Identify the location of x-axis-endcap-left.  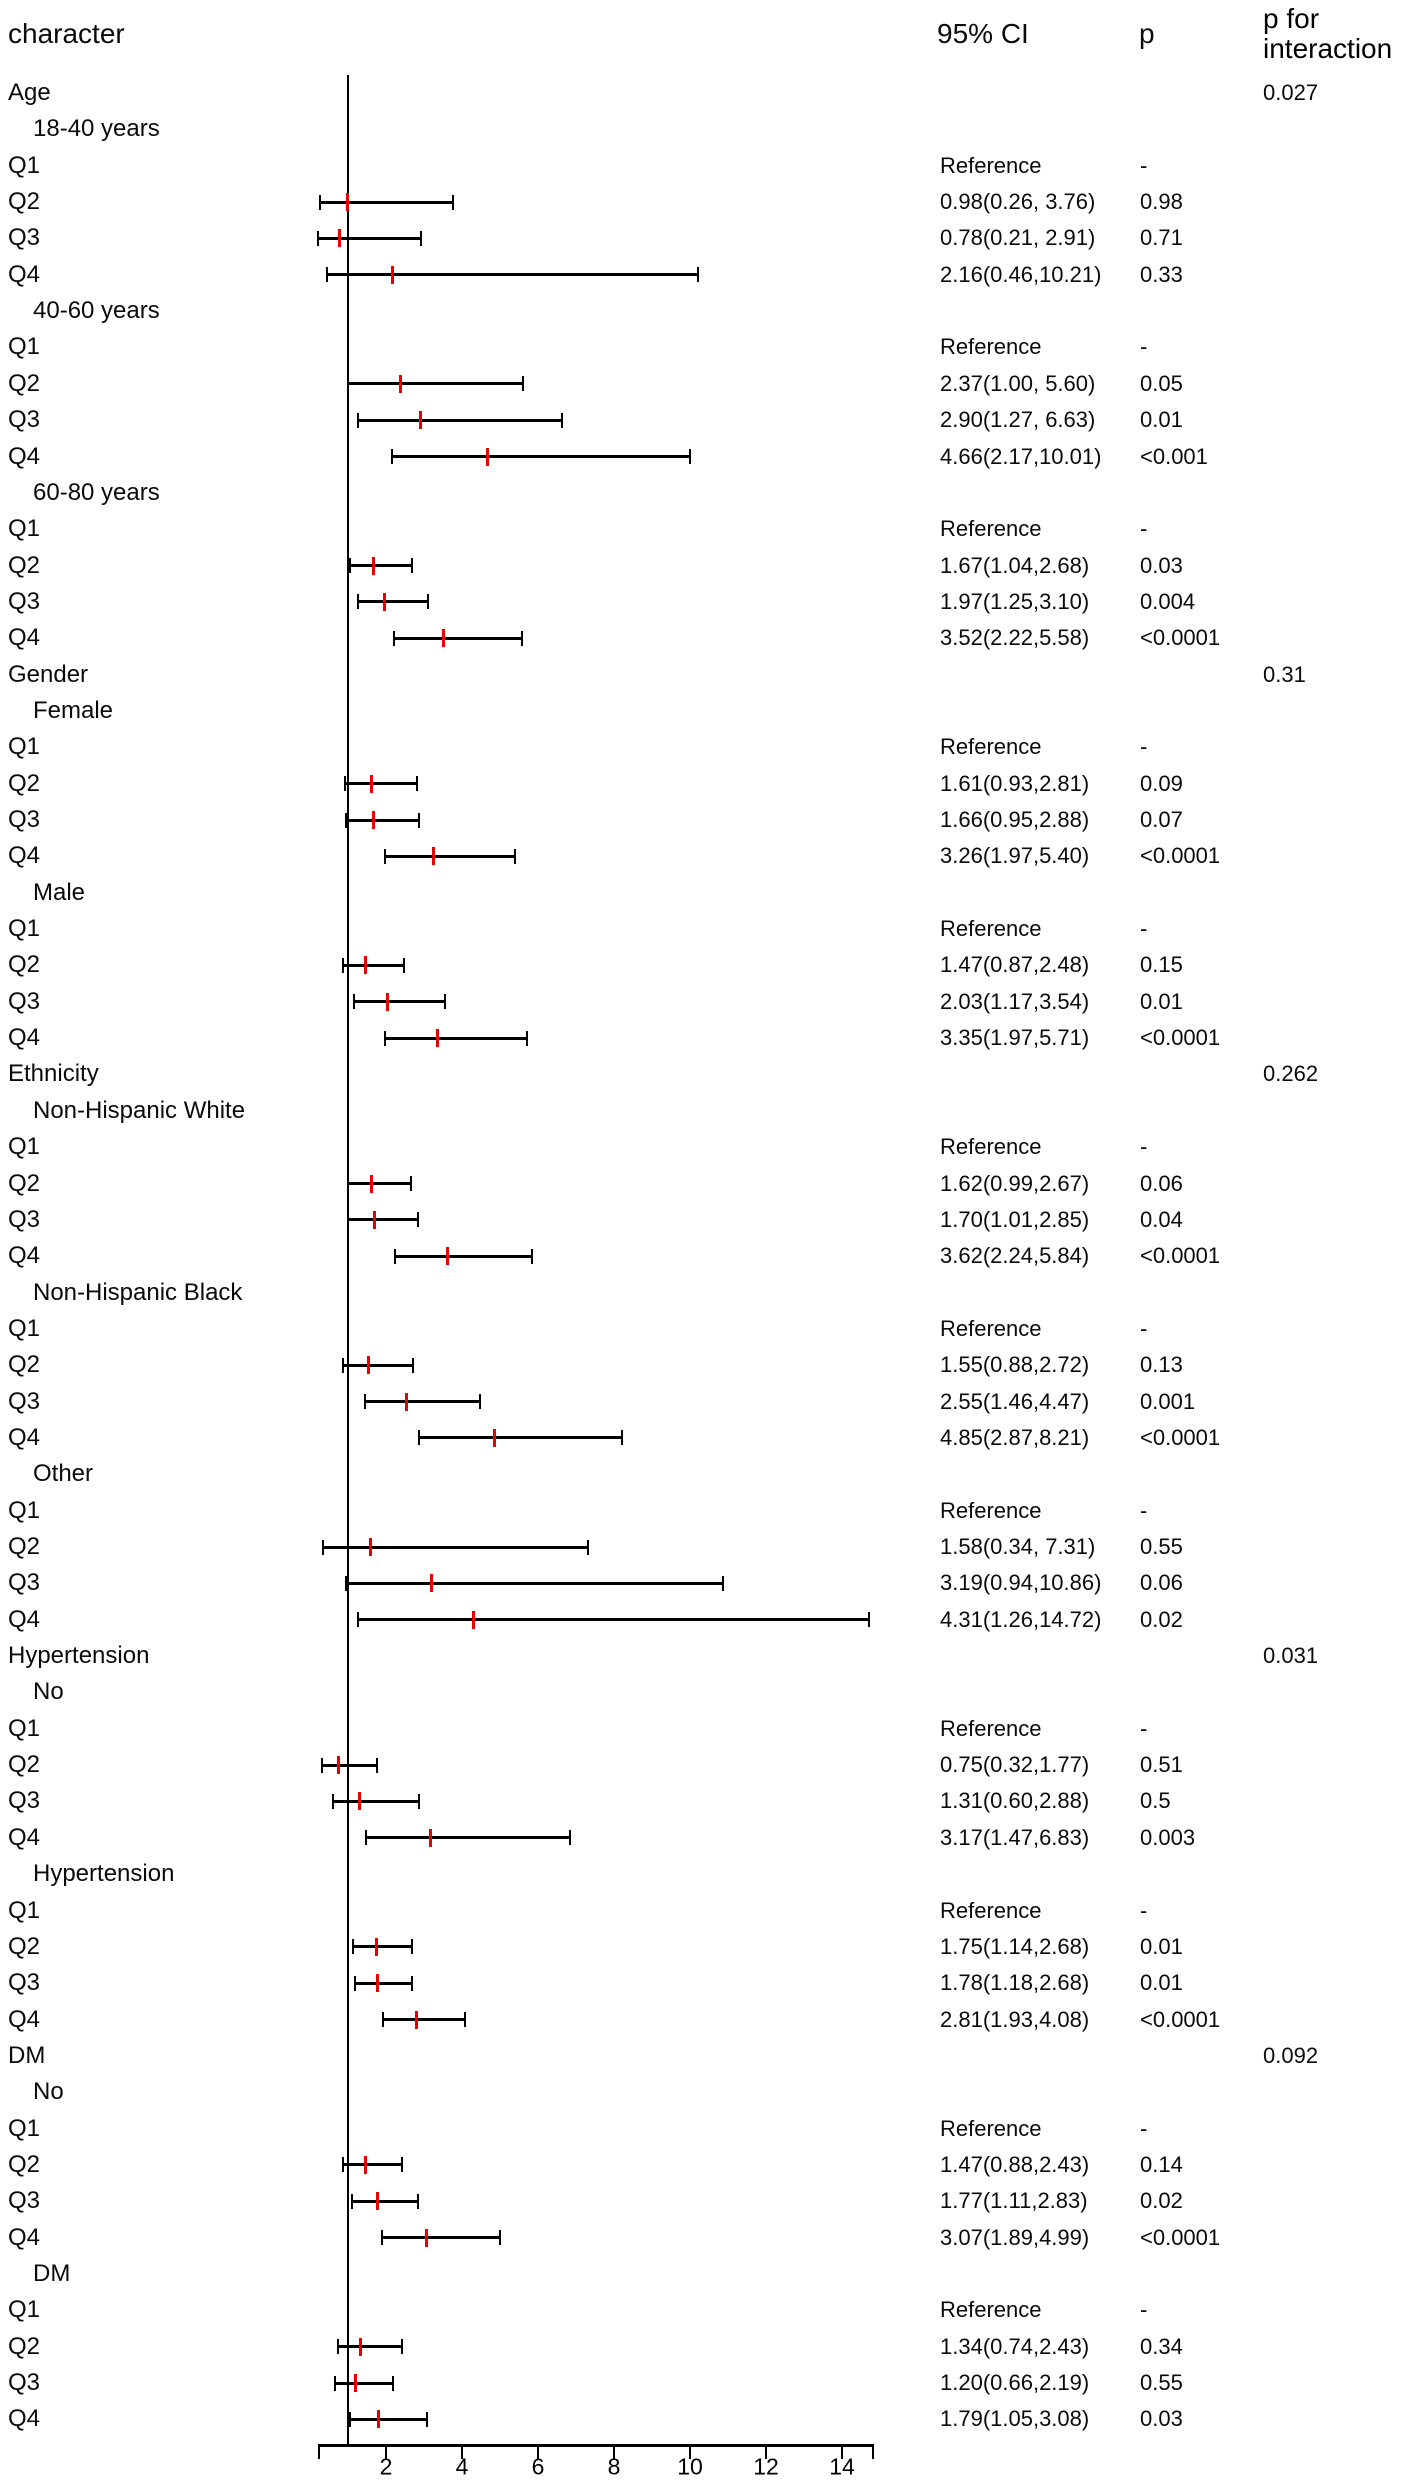
(319, 2452).